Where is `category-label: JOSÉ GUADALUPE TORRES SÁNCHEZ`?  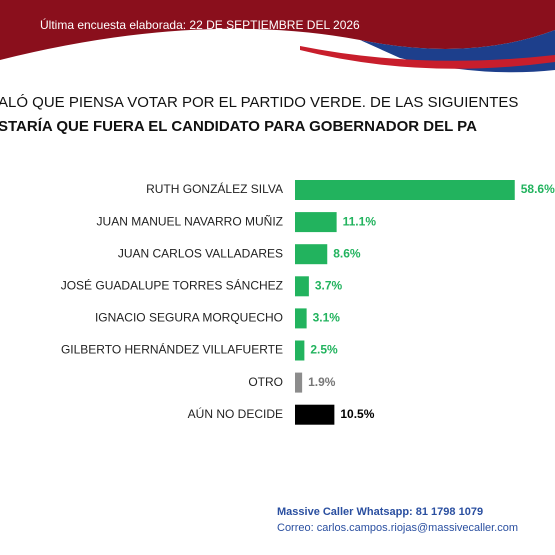
category-label: JOSÉ GUADALUPE TORRES SÁNCHEZ is located at coordinates (172, 284).